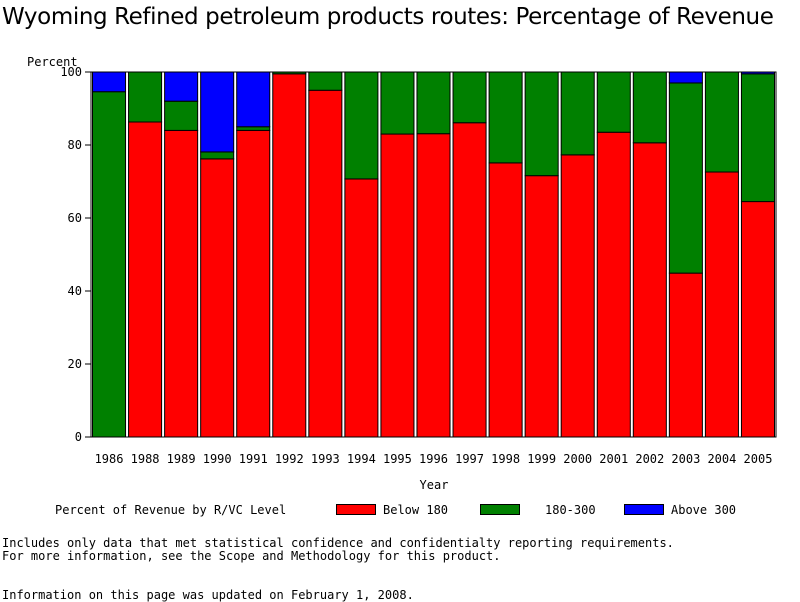 The height and width of the screenshot is (602, 800). Describe the element at coordinates (253, 459) in the screenshot. I see `x-tick-label: 1991` at that location.